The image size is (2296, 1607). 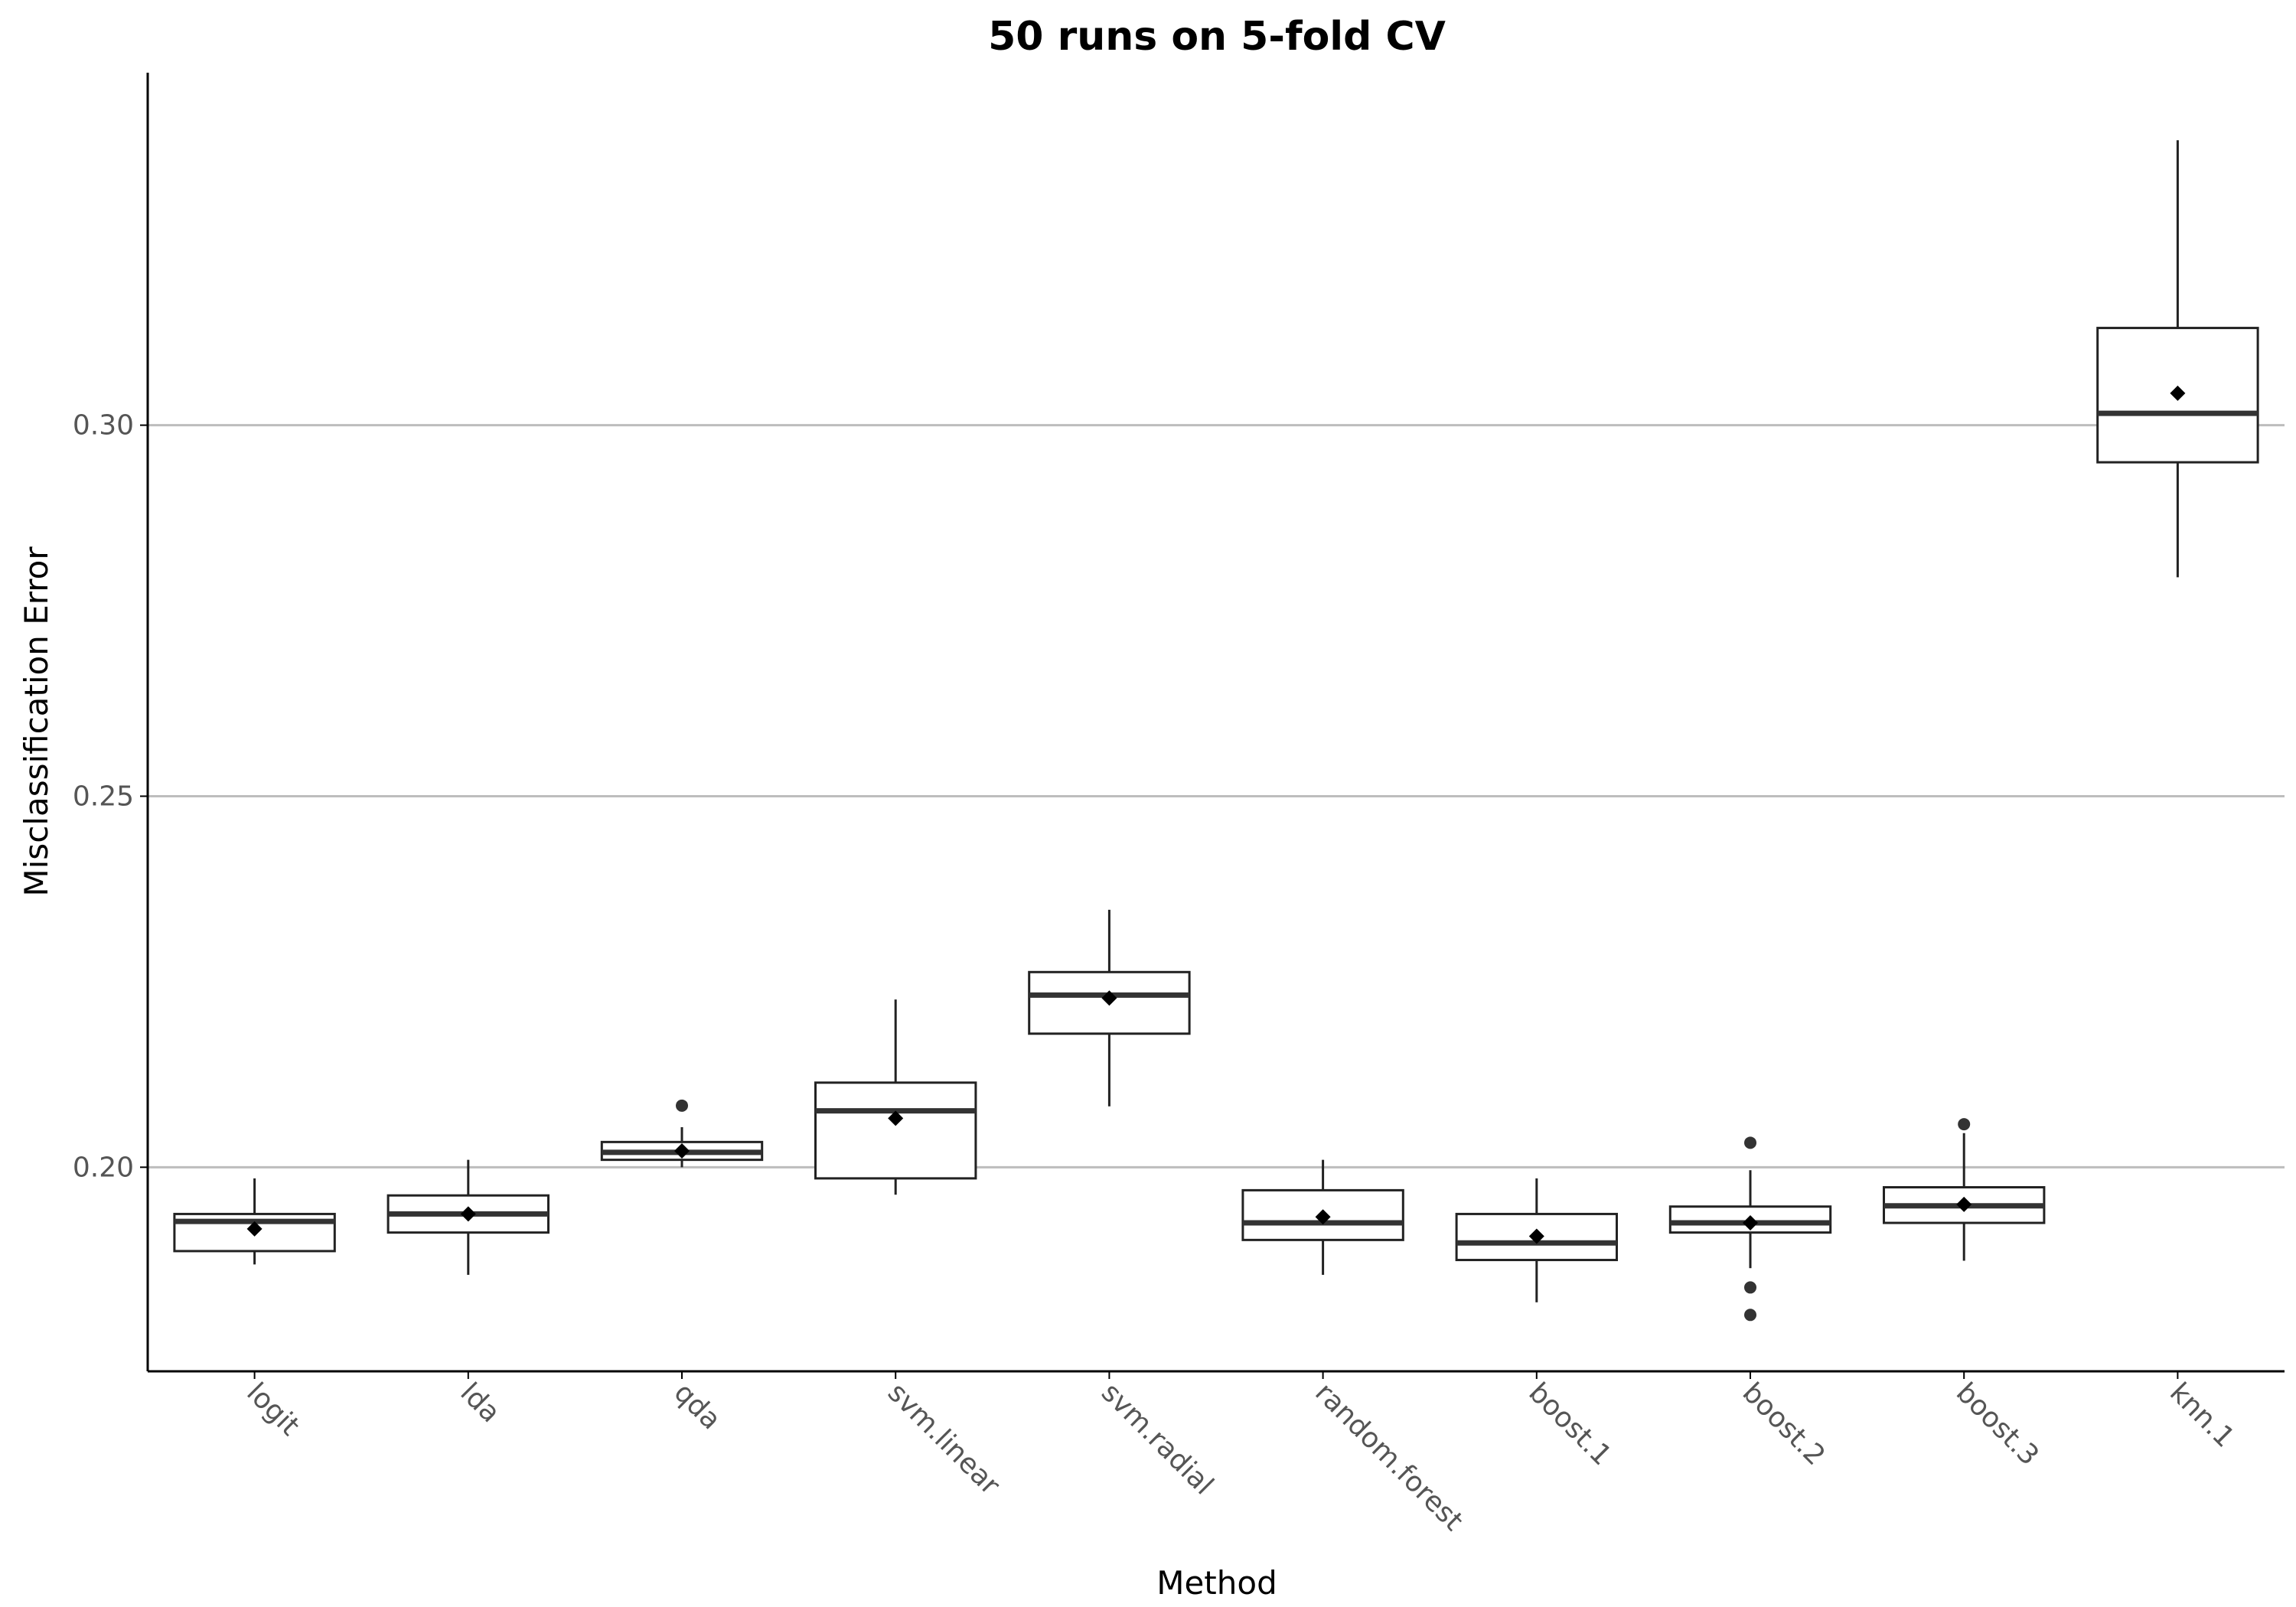 I want to click on box-boost.1, so click(x=1536, y=1240).